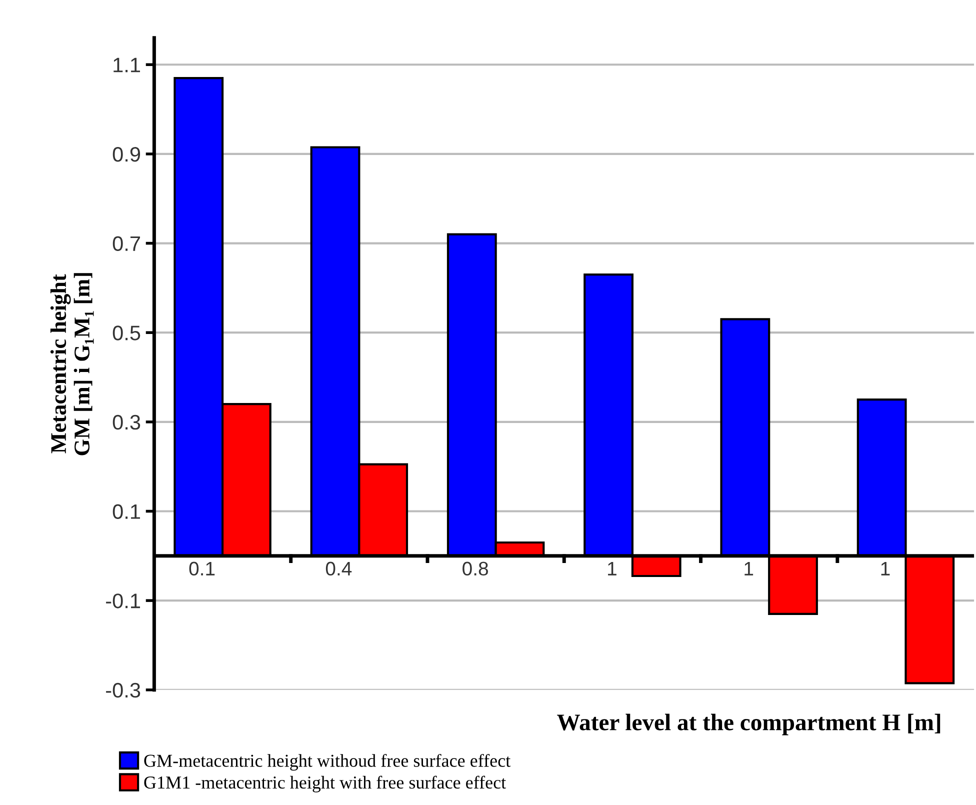 The width and height of the screenshot is (976, 805). Describe the element at coordinates (126, 154) in the screenshot. I see `y-tick-label: 0.9` at that location.